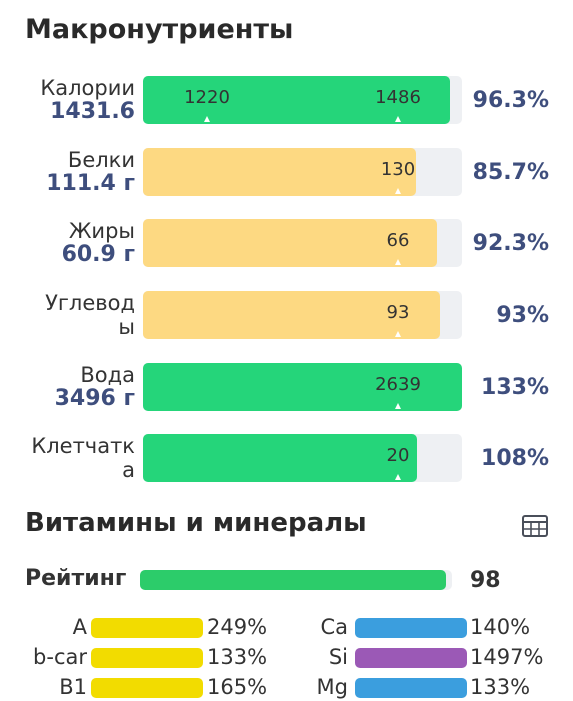 The image size is (573, 701). Describe the element at coordinates (87, 88) in the screenshot. I see `macro-name: Калории` at that location.